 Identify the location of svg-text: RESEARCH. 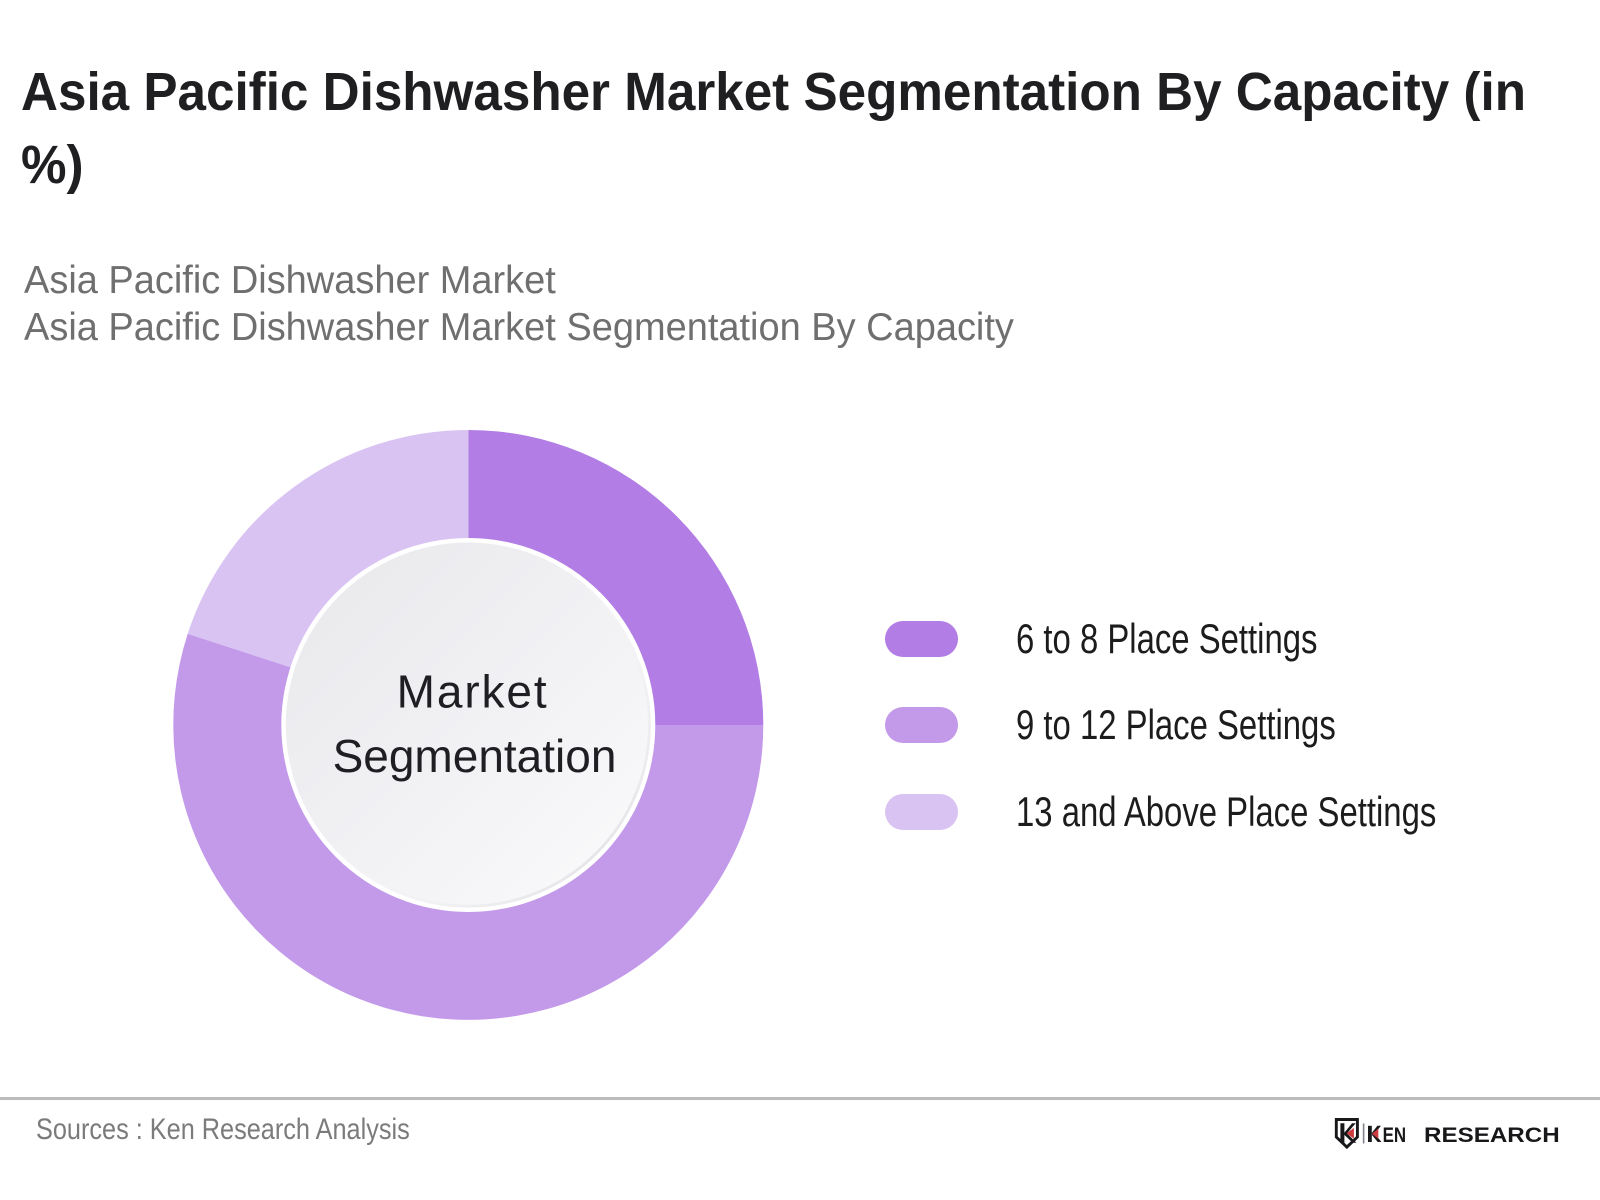
(1492, 1135).